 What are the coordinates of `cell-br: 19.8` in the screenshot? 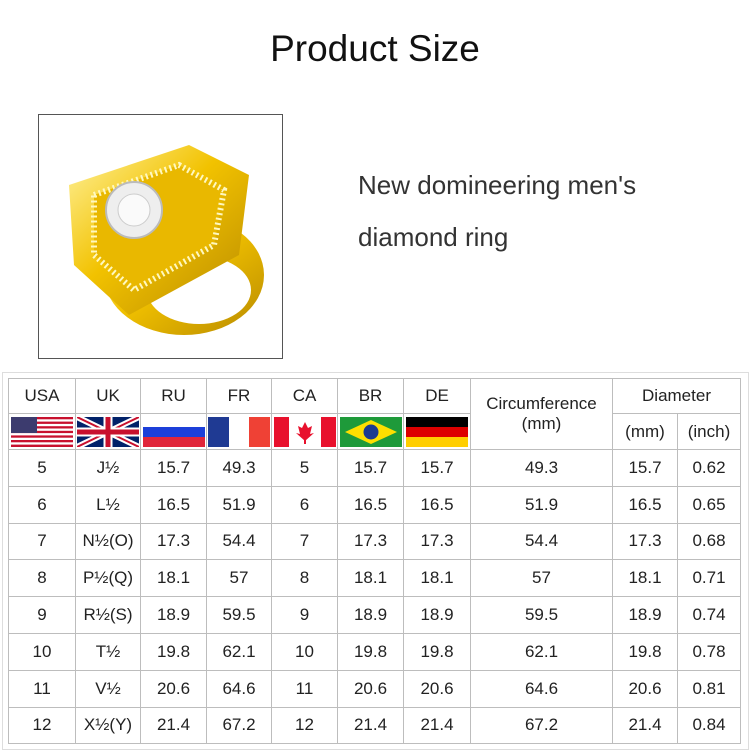 It's located at (370, 651).